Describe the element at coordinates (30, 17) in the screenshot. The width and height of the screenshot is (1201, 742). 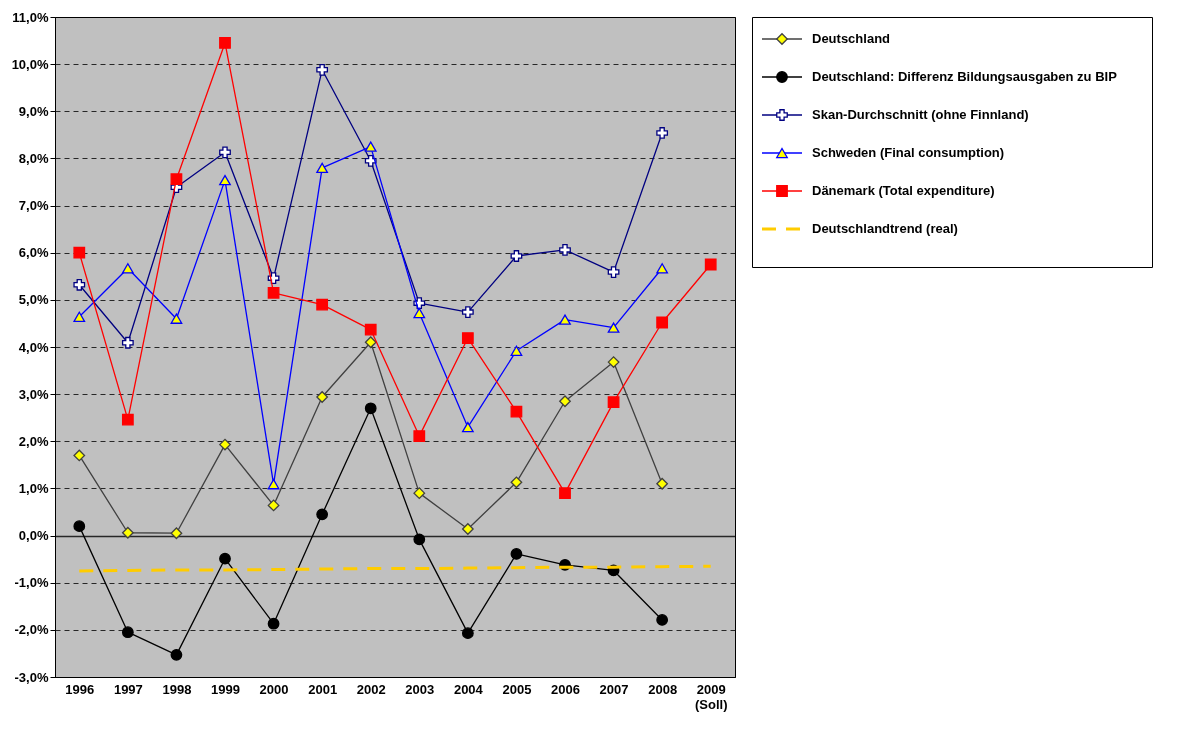
I see `y-tick-label: 11,0%` at that location.